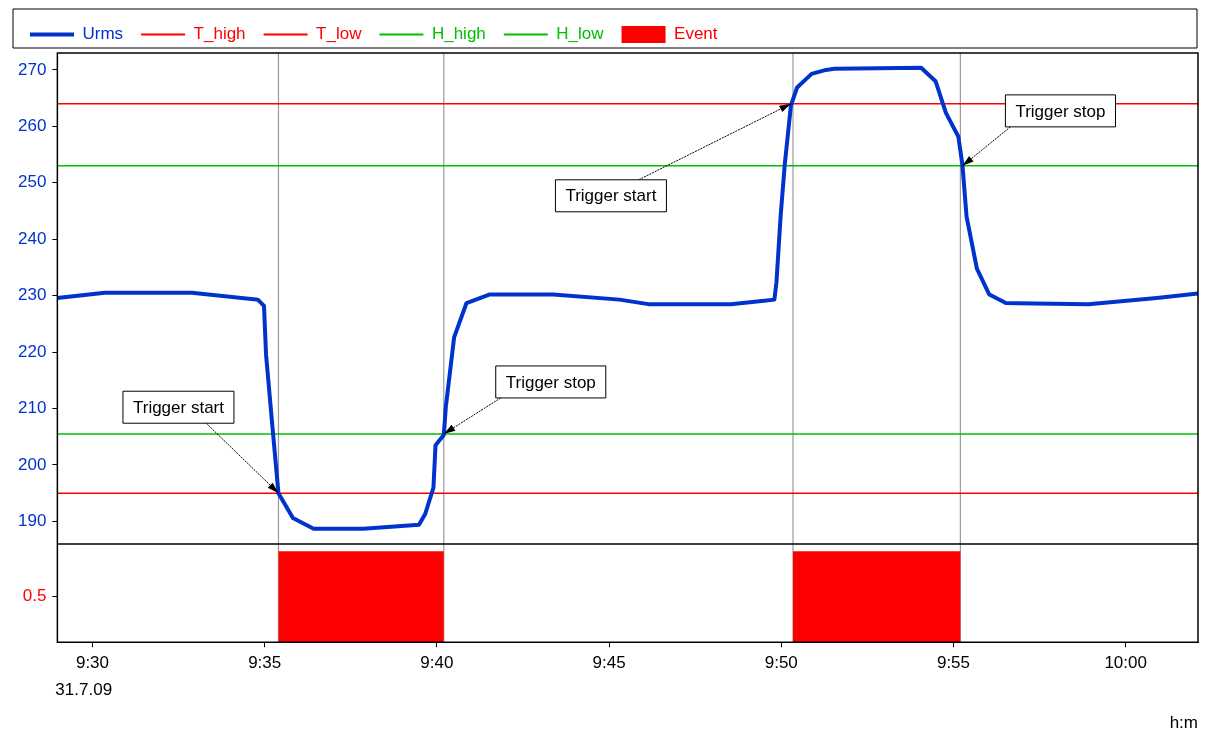  What do you see at coordinates (32, 69) in the screenshot?
I see `y-tick-label: 270` at bounding box center [32, 69].